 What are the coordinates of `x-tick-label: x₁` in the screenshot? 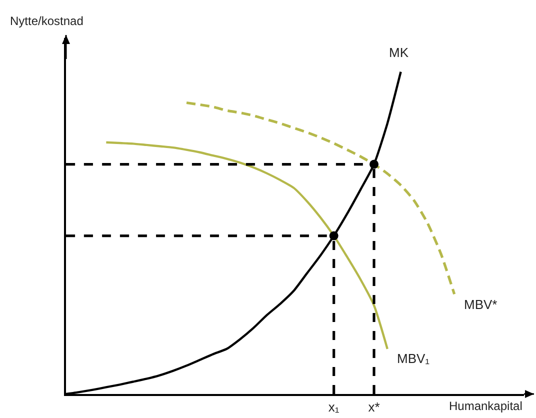 It's located at (334, 406).